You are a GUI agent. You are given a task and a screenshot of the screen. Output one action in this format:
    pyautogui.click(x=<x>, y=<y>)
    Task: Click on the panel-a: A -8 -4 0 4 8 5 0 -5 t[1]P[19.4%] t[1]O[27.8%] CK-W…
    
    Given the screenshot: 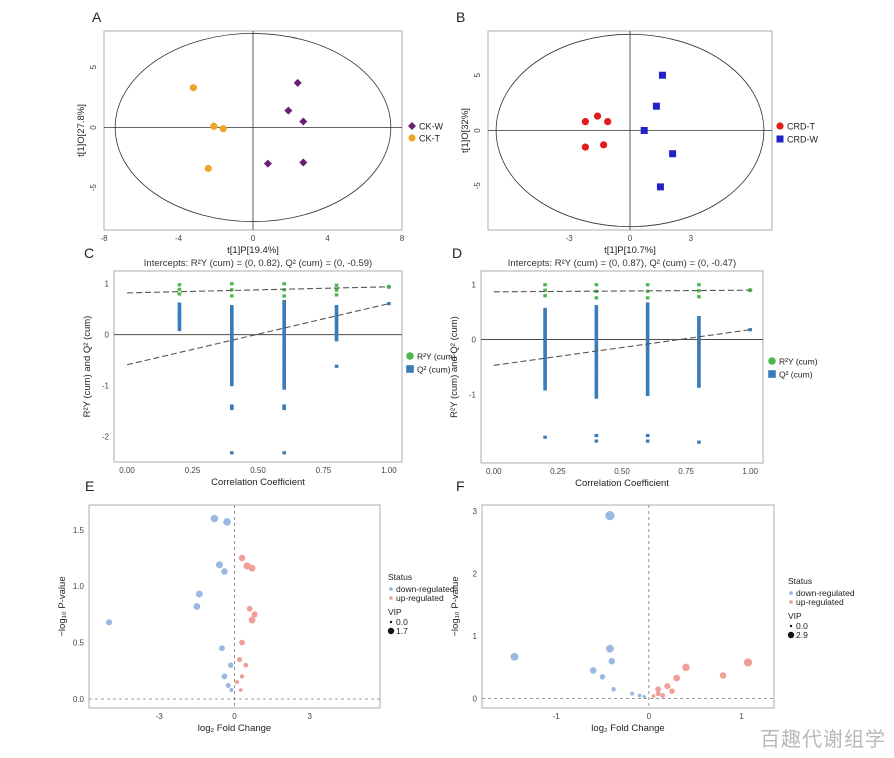 What is the action you would take?
    pyautogui.click(x=259, y=132)
    